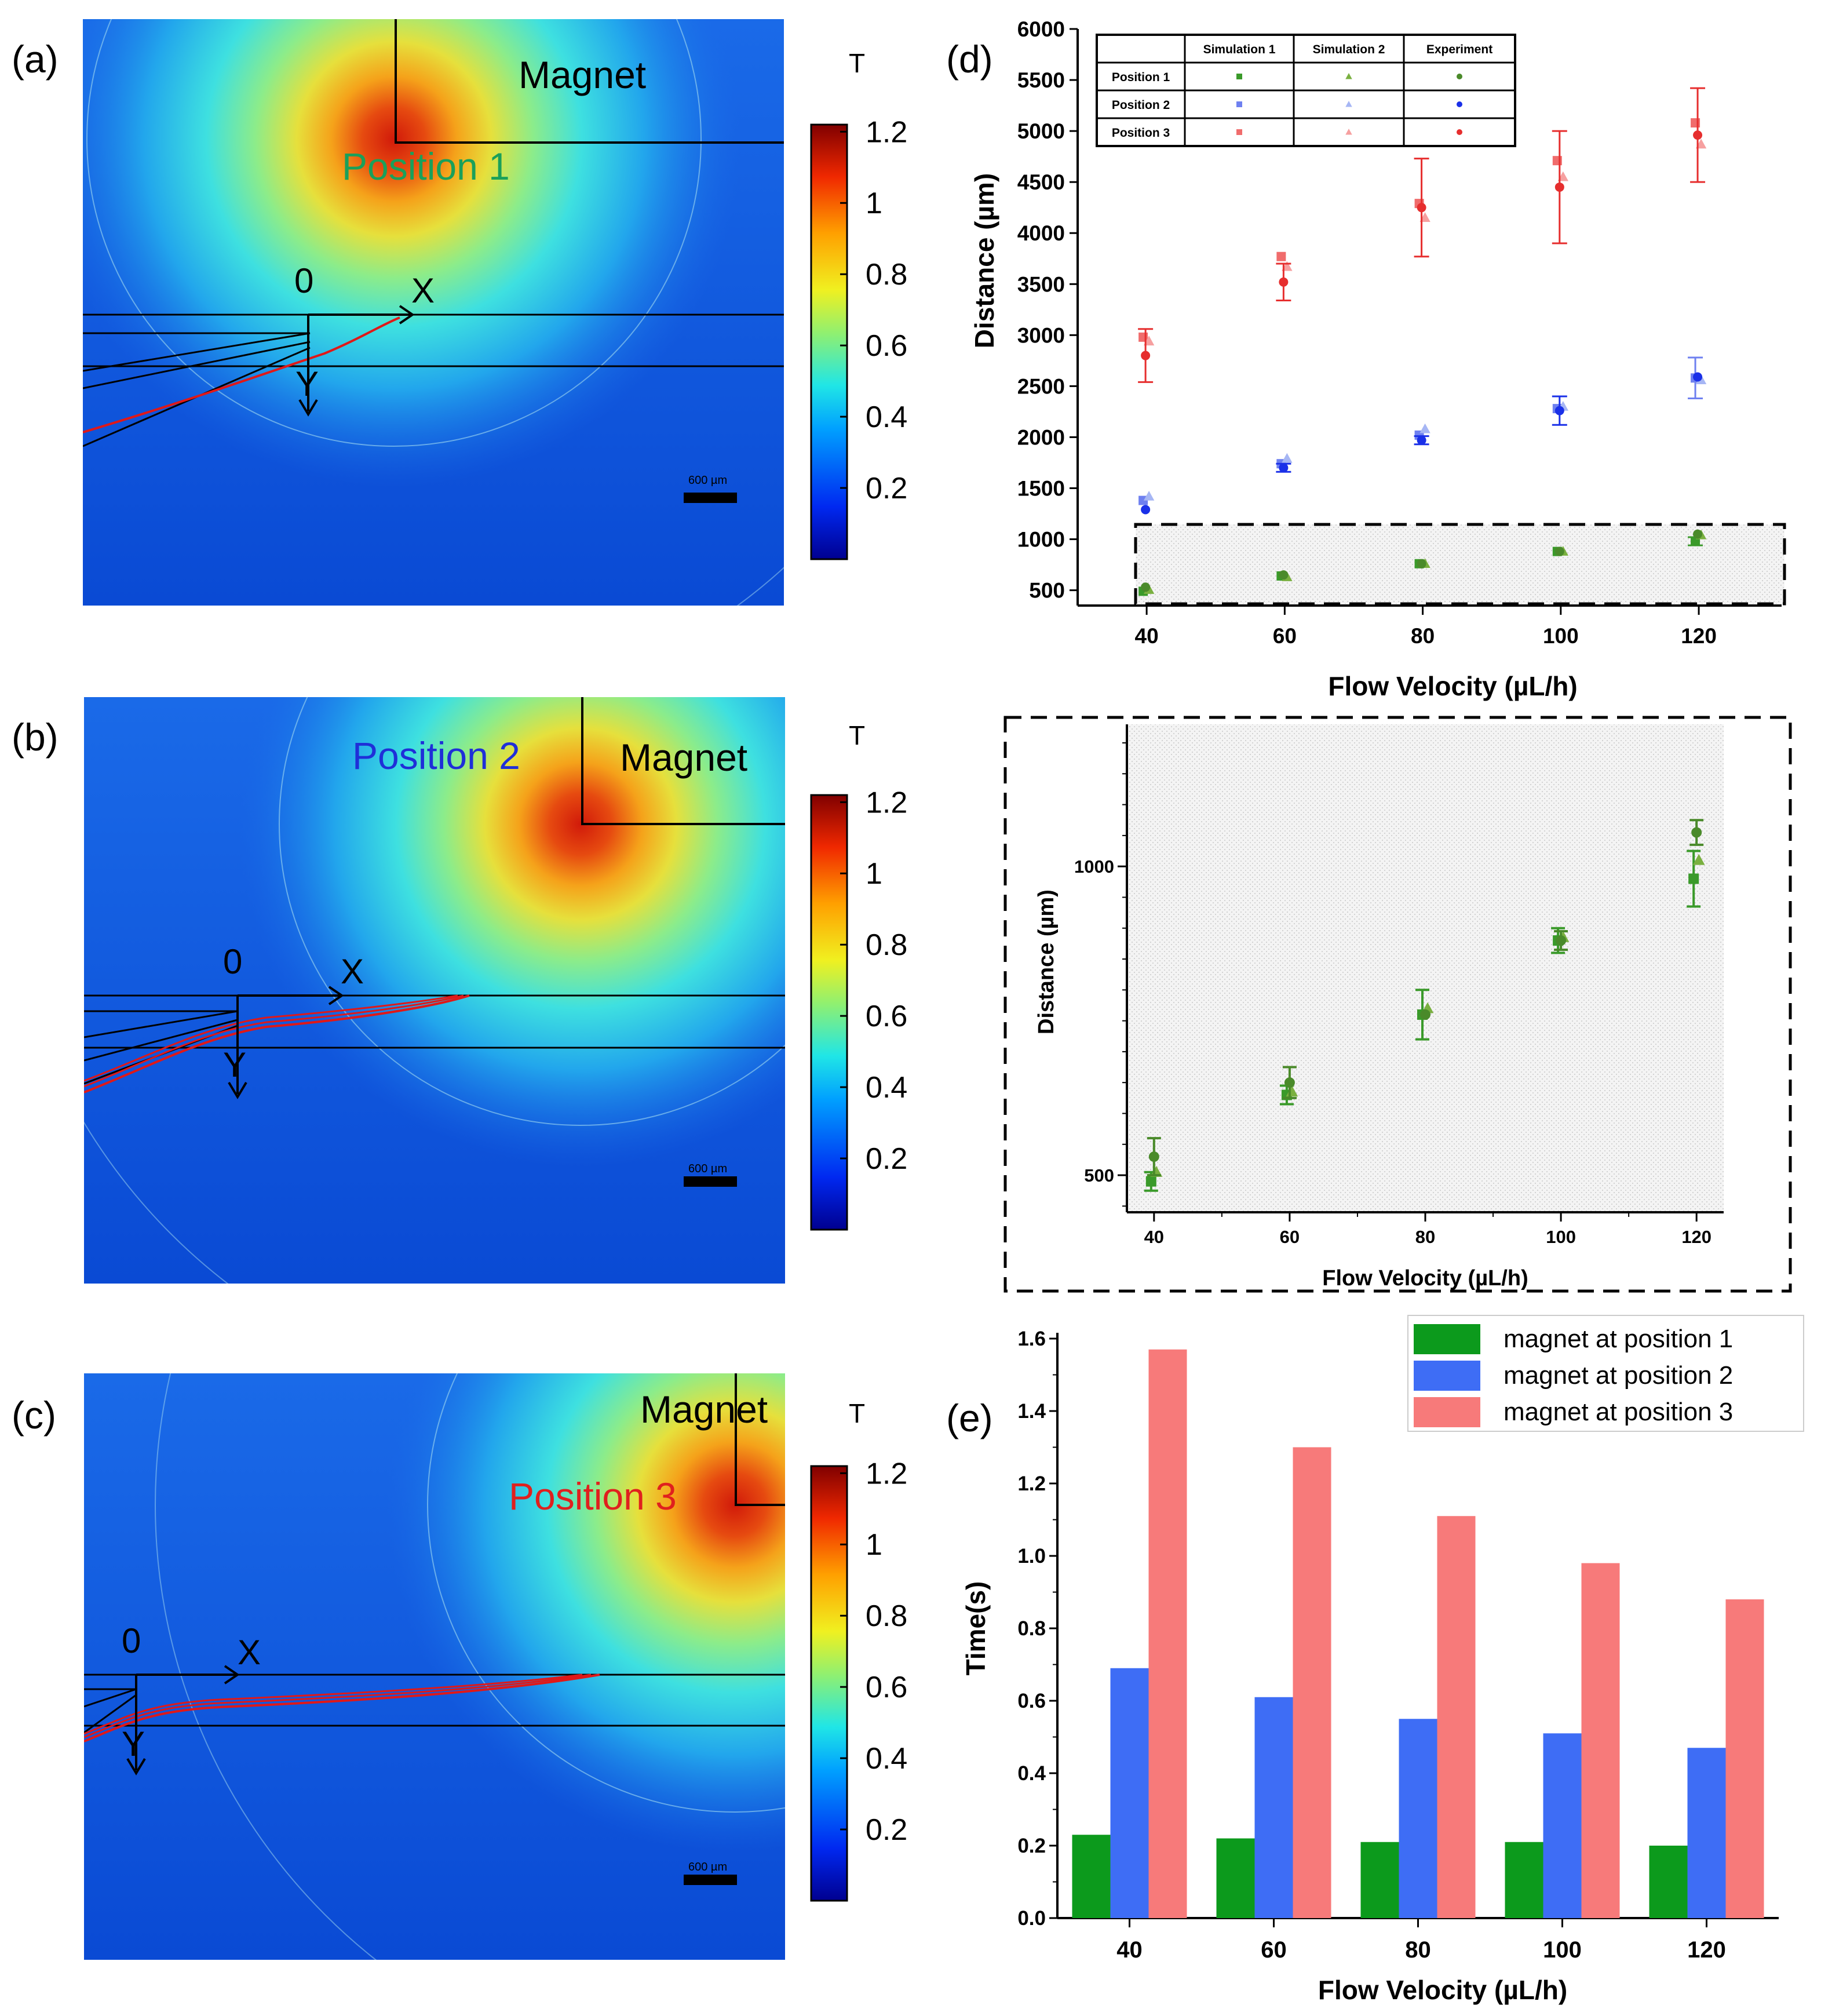  Describe the element at coordinates (582, 74) in the screenshot. I see `magnet-label-a: Magnet` at that location.